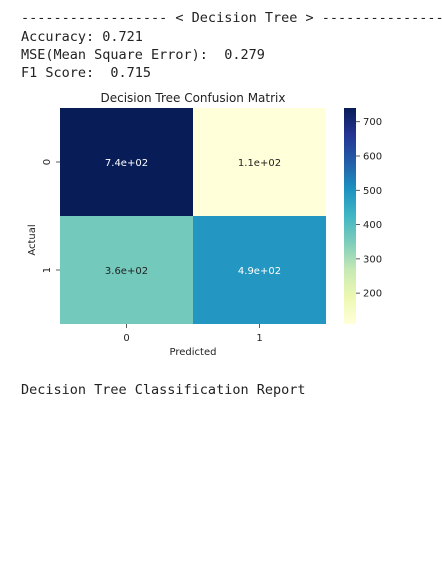 Image resolution: width=442 pixels, height=562 pixels. I want to click on colorbar-tick-label: 600, so click(372, 157).